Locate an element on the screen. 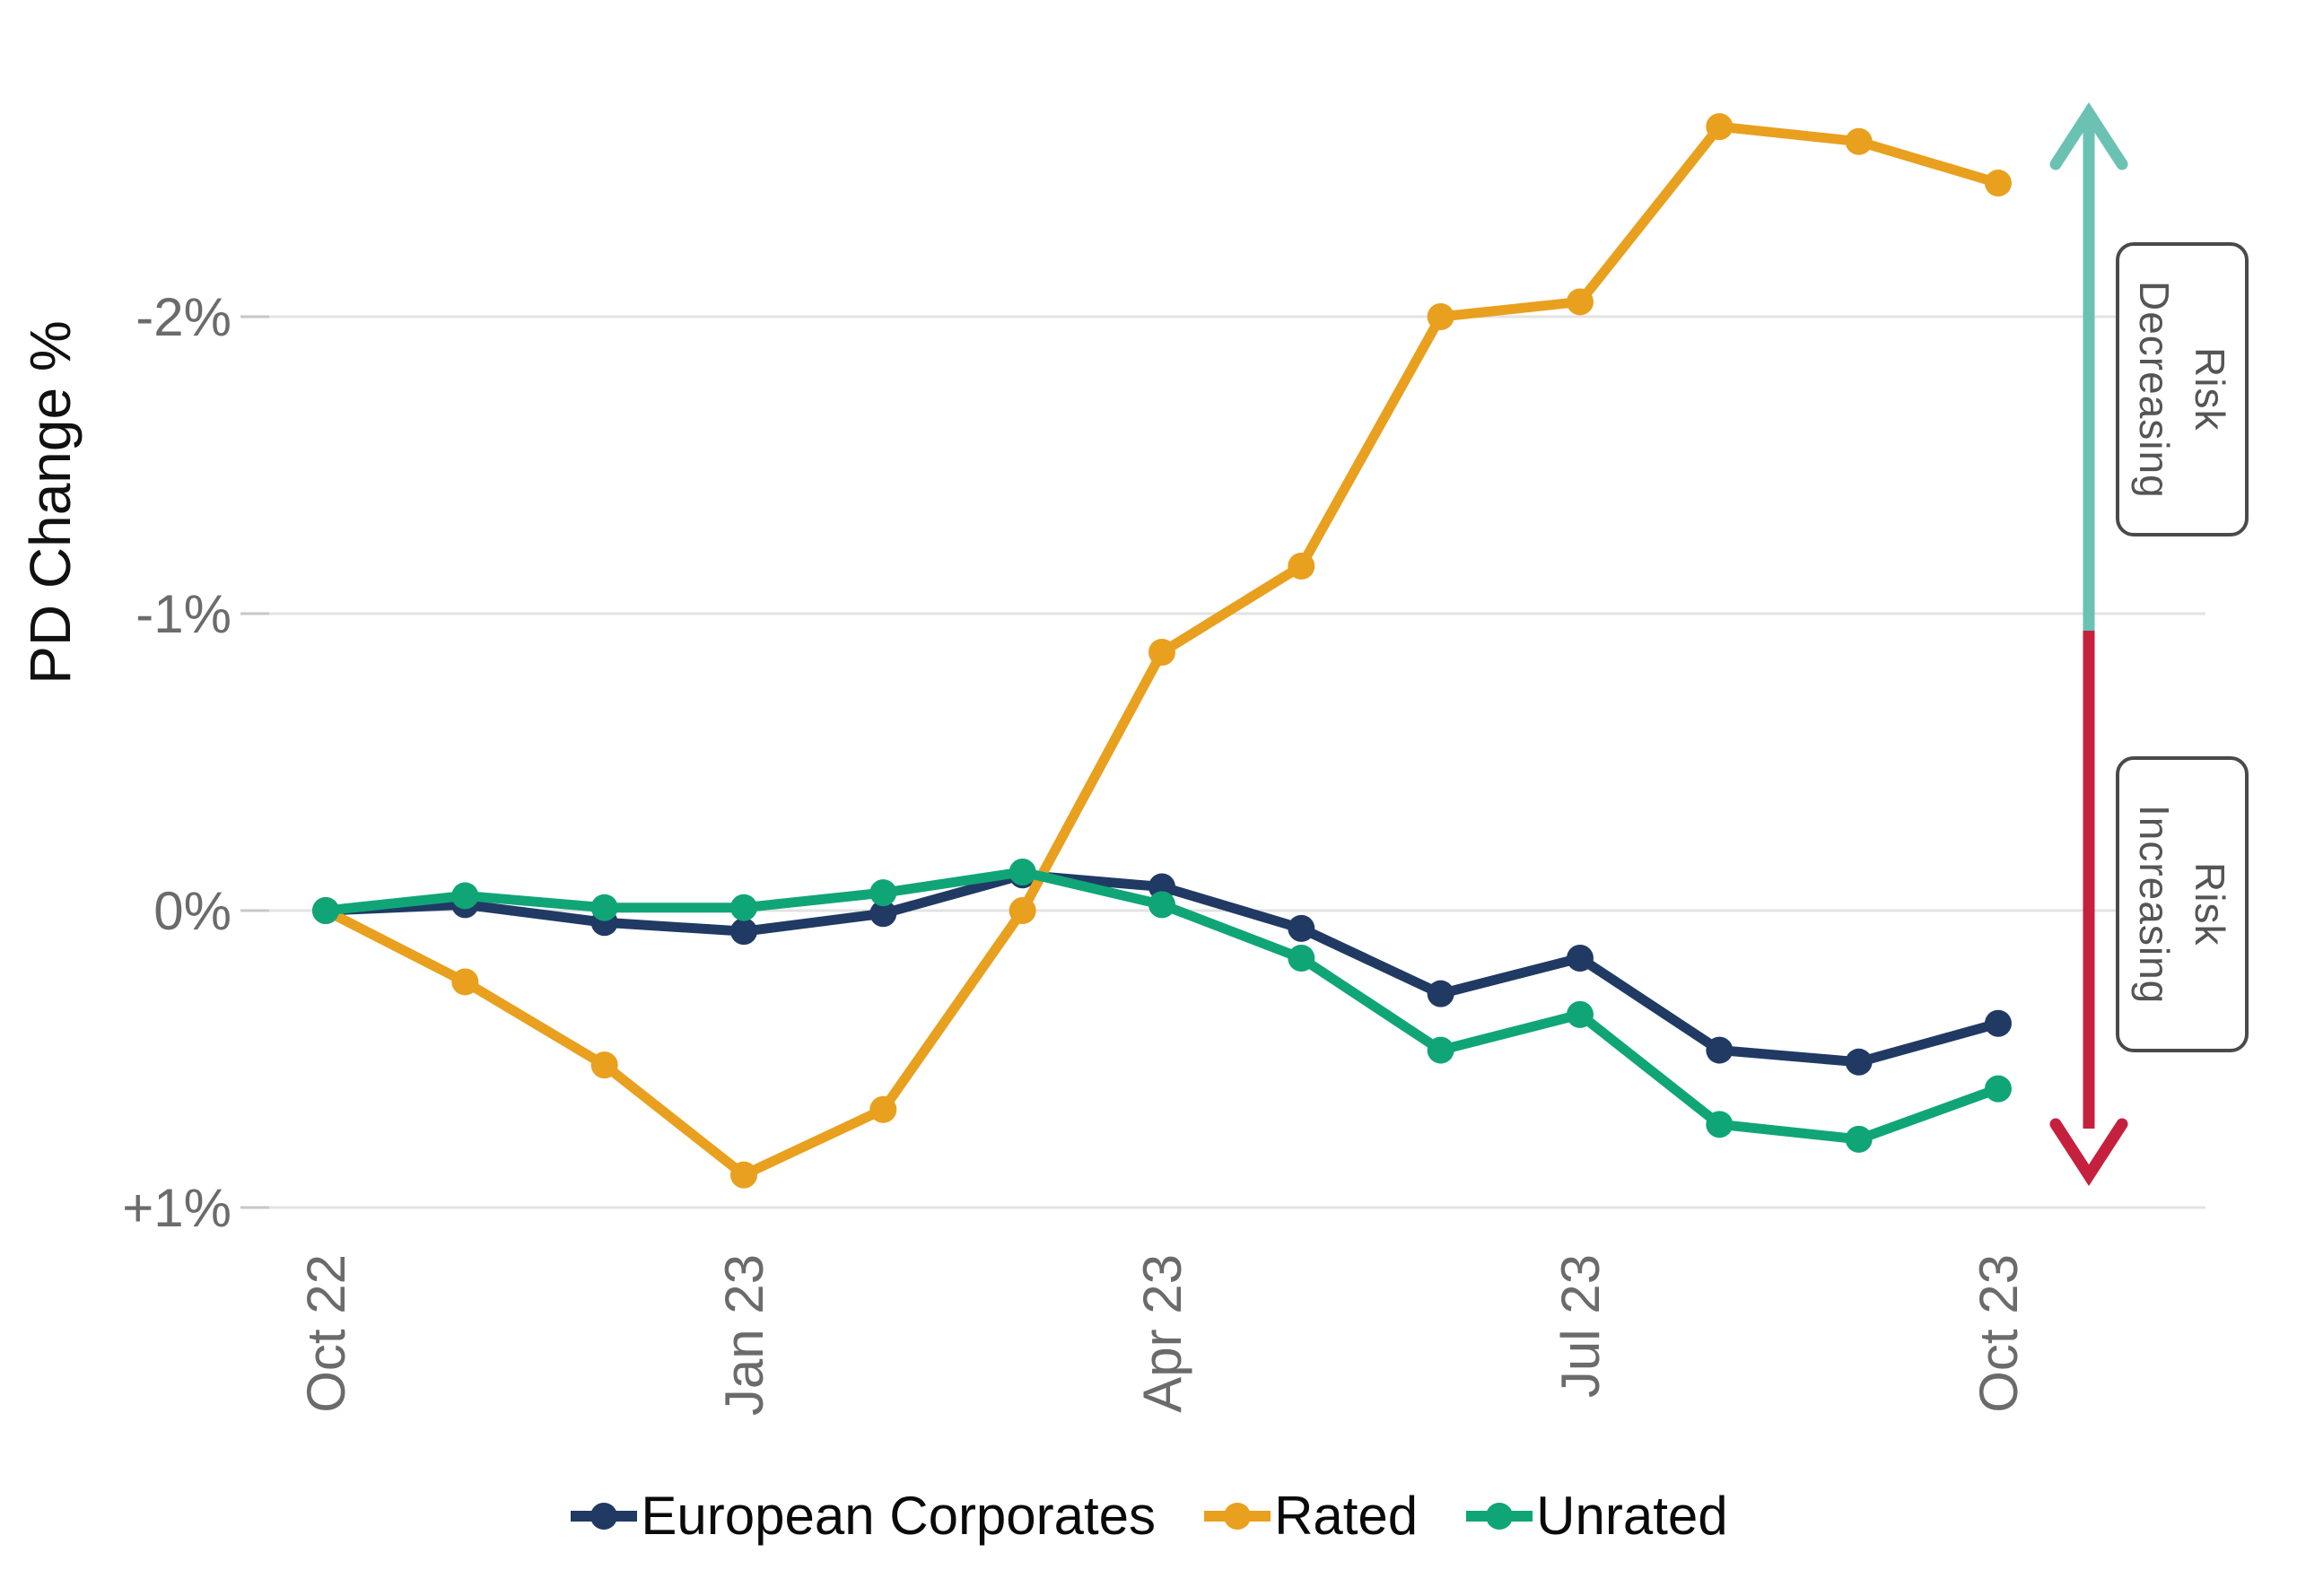  x-axis-tick-label: Oct 23 is located at coordinates (1999, 1333).